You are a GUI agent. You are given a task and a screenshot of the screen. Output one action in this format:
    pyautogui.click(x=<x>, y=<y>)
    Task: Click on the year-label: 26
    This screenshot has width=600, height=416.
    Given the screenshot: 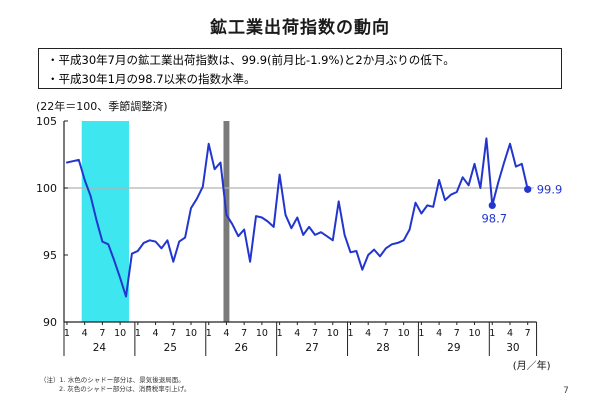 What is the action you would take?
    pyautogui.click(x=242, y=348)
    